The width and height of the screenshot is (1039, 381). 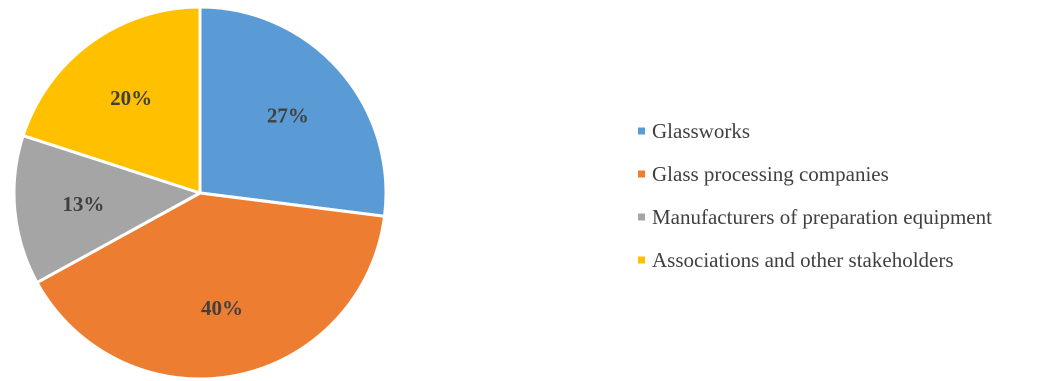 I want to click on legend-item-glassworks: Glassworks, so click(x=694, y=131).